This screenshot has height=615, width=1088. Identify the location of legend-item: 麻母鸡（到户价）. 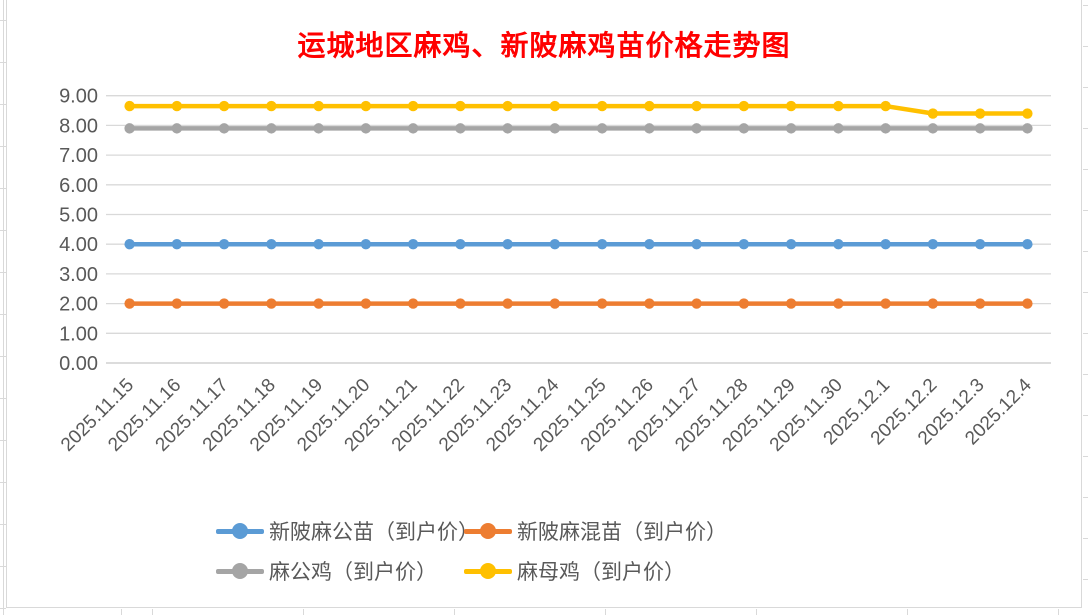
(574, 571).